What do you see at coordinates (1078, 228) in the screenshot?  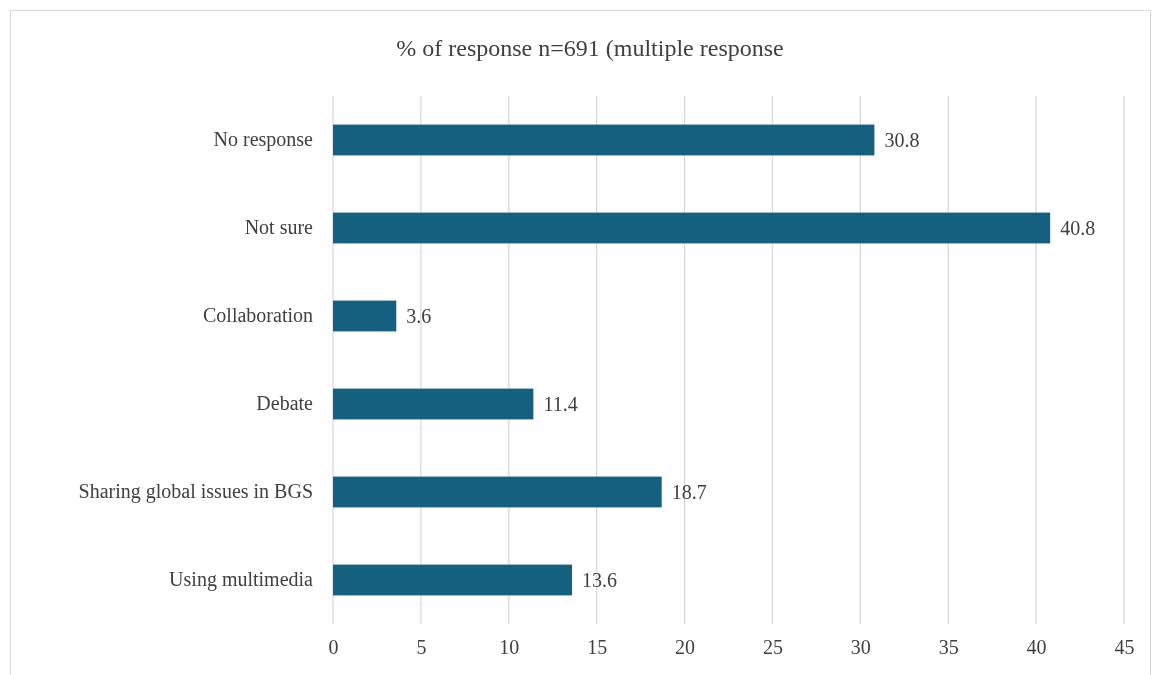 I see `data-label: 40.8` at bounding box center [1078, 228].